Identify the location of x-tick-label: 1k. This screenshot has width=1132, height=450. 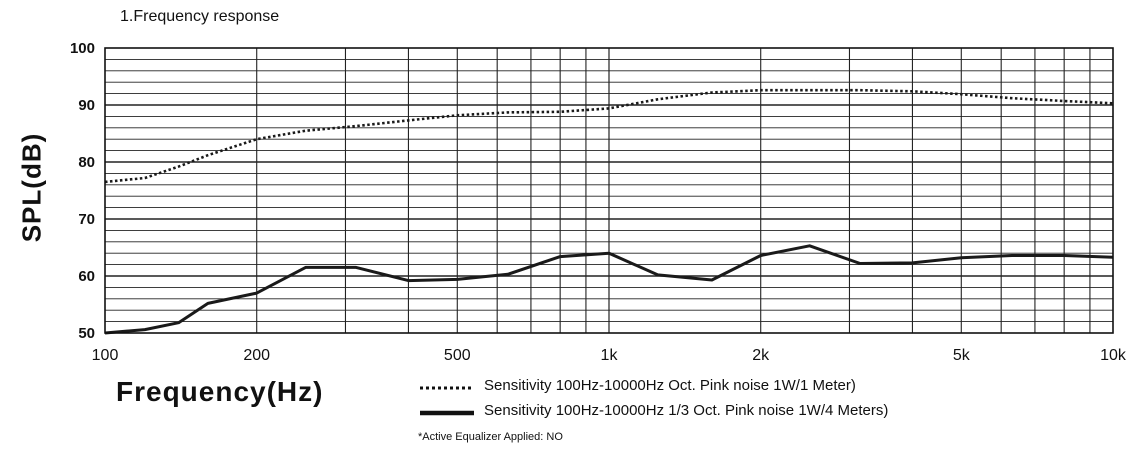
(610, 355).